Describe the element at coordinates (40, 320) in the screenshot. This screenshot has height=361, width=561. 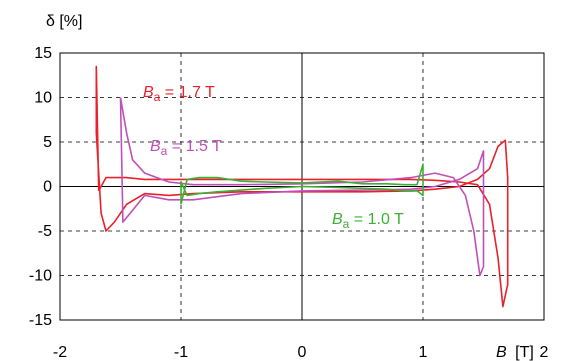
I see `y-tick-label: -15` at that location.